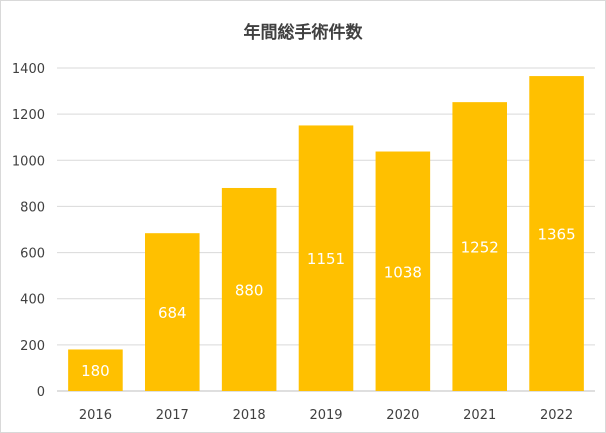 This screenshot has height=433, width=606. Describe the element at coordinates (28, 161) in the screenshot. I see `y-tick-label: 1000` at that location.